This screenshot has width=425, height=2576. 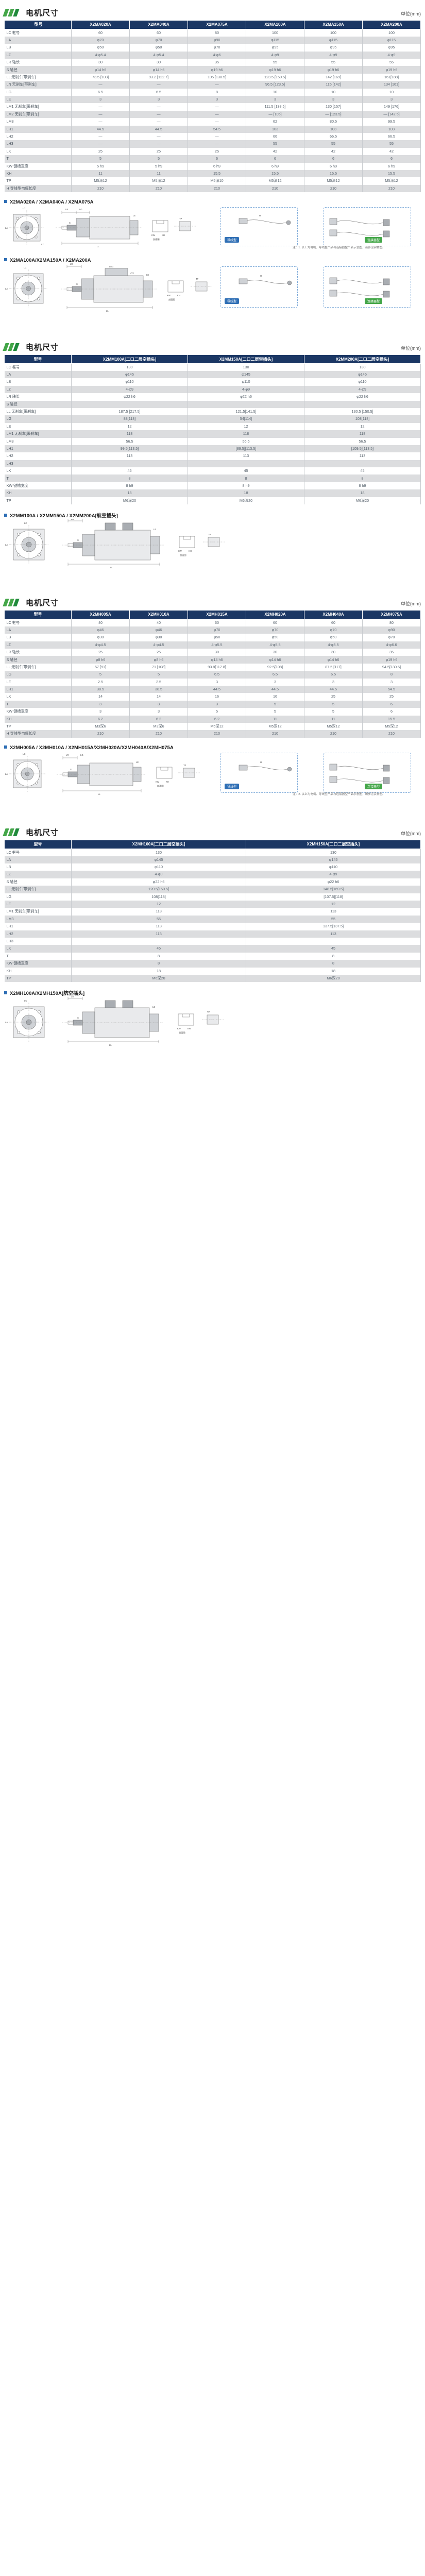 I want to click on table-cell: 71 [108], so click(x=158, y=667).